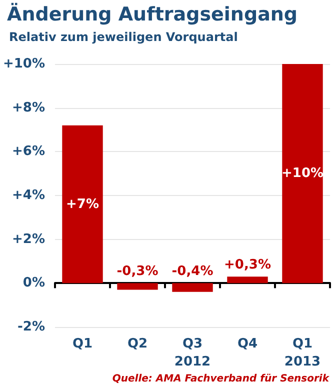  I want to click on y-tick-label: +2%, so click(29, 239).